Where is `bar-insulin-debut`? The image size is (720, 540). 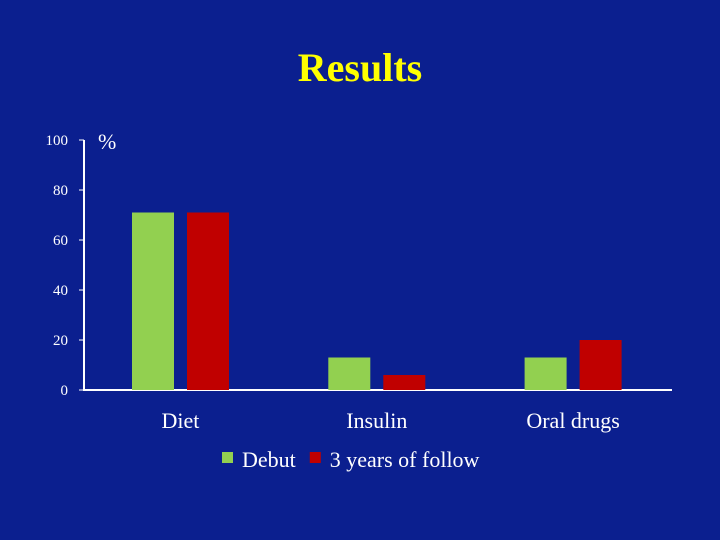
bar-insulin-debut is located at coordinates (349, 373).